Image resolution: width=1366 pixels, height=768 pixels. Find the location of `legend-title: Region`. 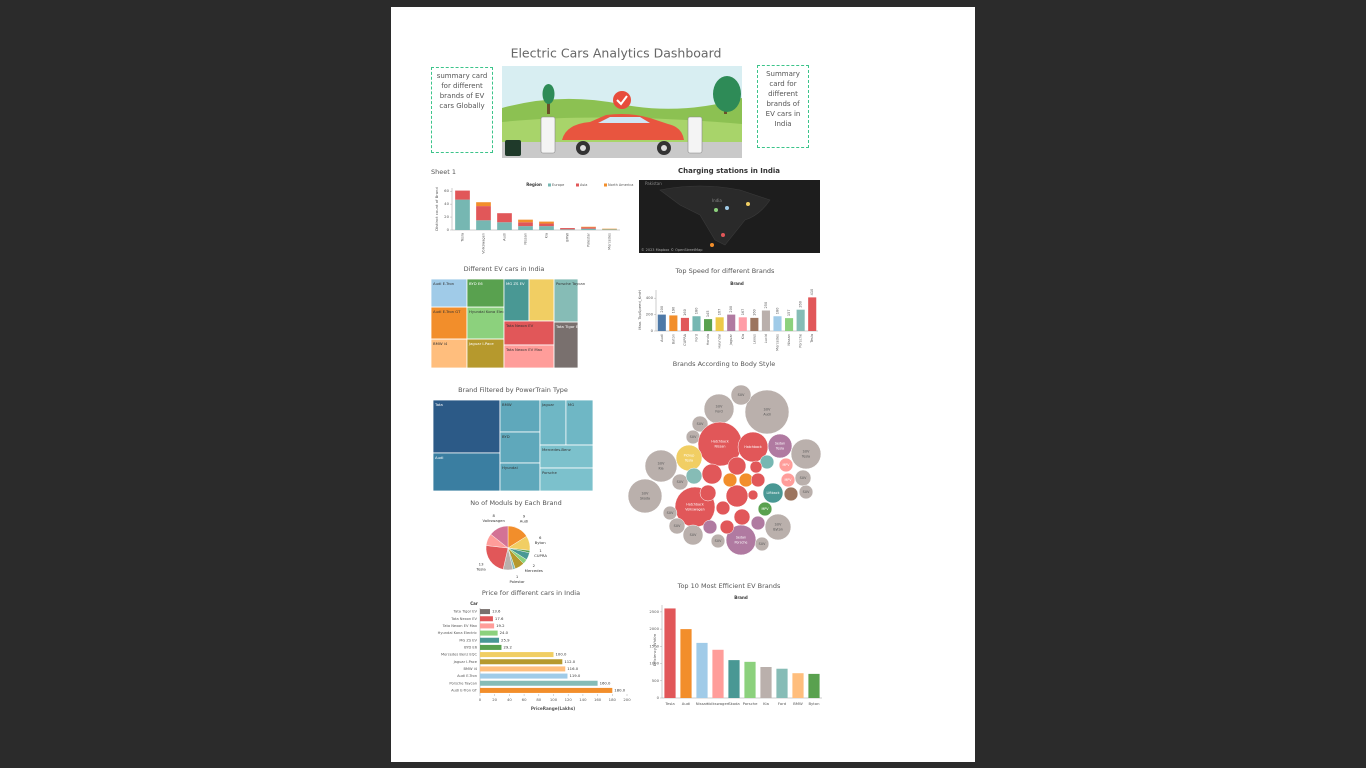

legend-title: Region is located at coordinates (534, 184).